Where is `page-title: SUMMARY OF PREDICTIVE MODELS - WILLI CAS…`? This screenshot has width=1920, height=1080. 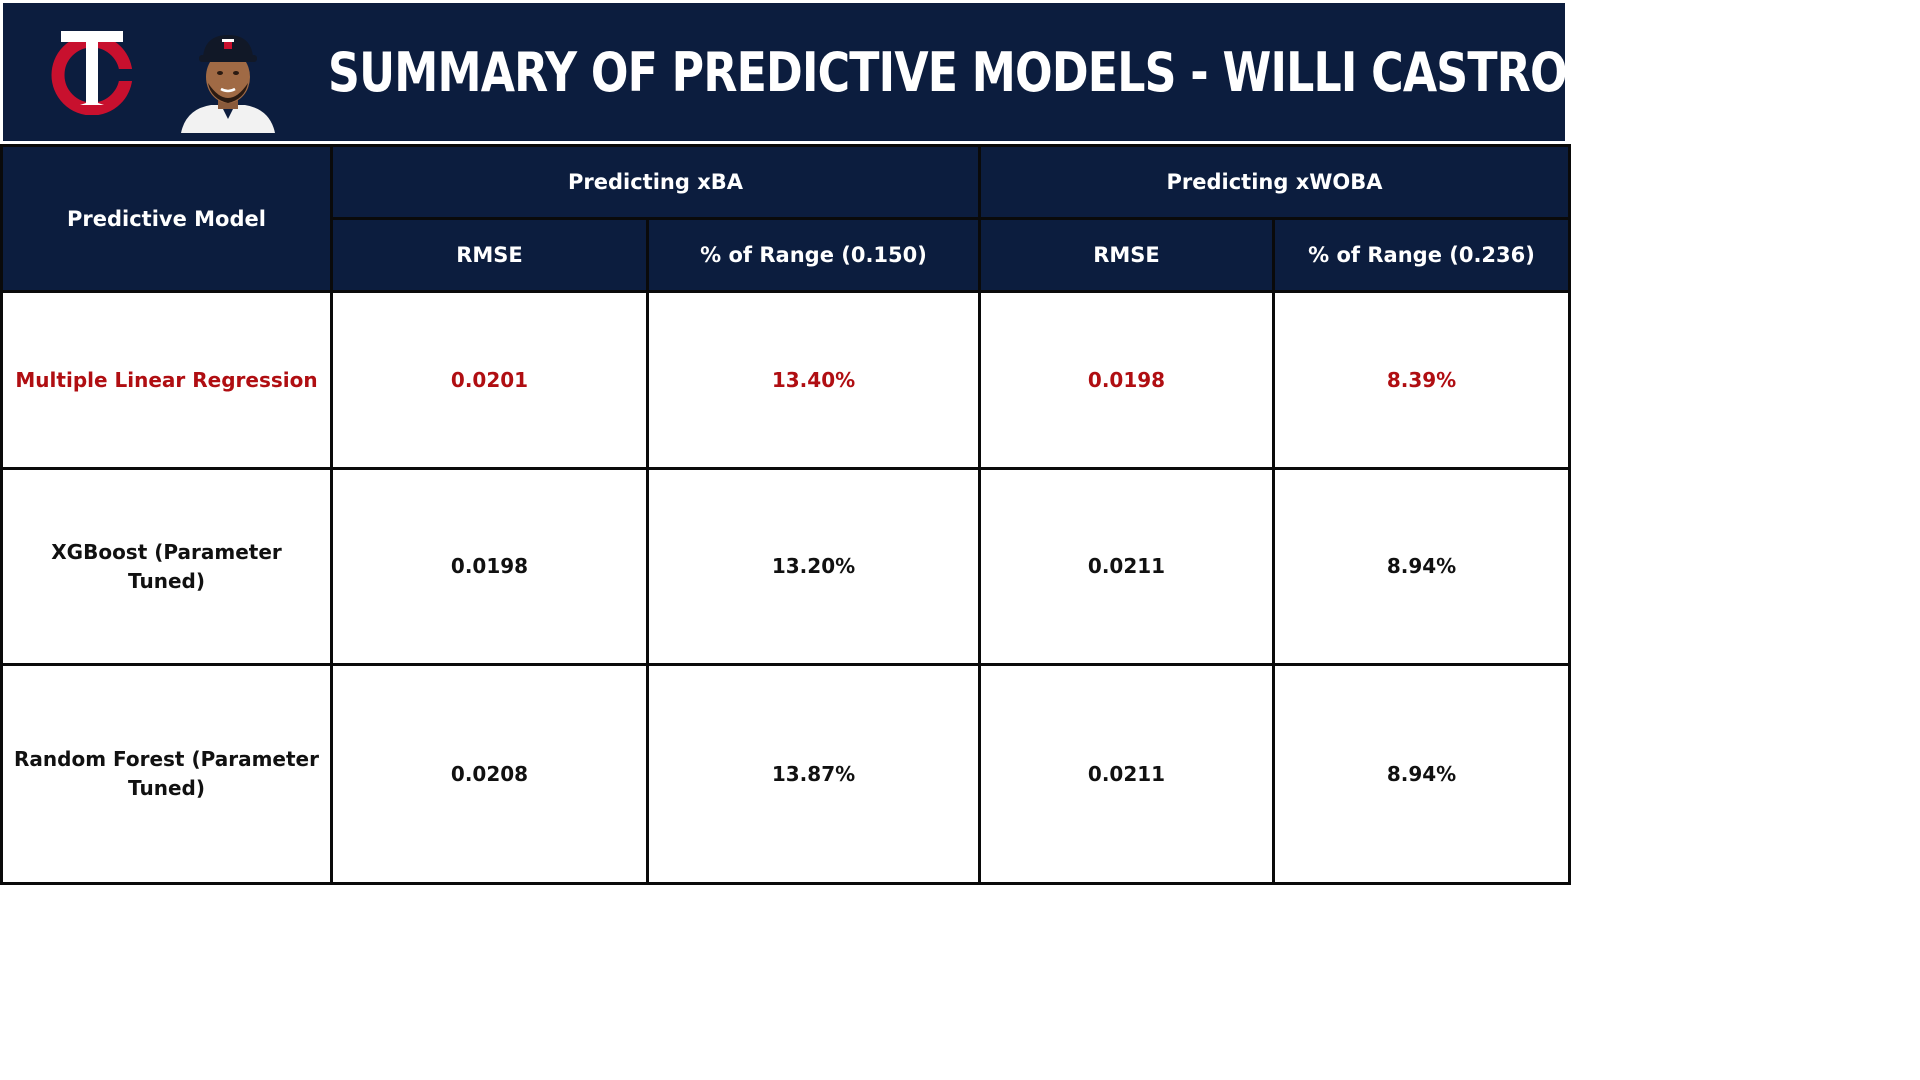 page-title: SUMMARY OF PREDICTIVE MODELS - WILLI CAS… is located at coordinates (948, 72).